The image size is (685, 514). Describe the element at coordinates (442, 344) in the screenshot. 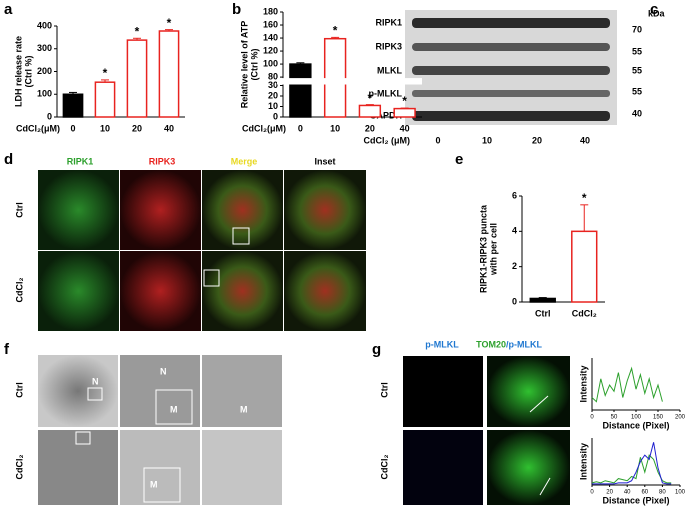

I see `column-label: p-MLKL` at that location.